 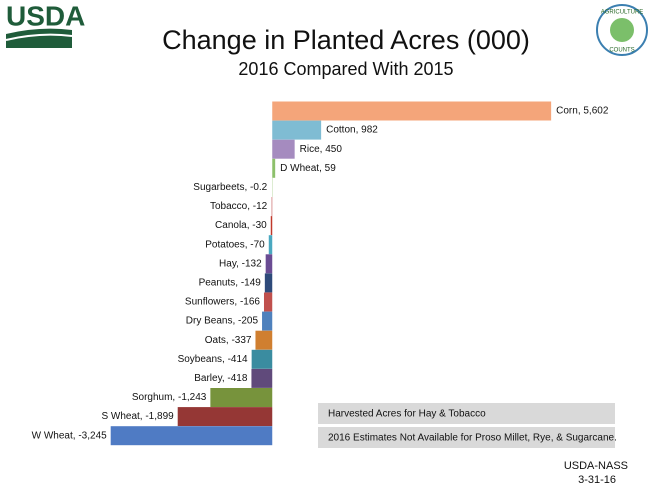 I want to click on badge-text: AGRICULTURE, so click(x=622, y=13).